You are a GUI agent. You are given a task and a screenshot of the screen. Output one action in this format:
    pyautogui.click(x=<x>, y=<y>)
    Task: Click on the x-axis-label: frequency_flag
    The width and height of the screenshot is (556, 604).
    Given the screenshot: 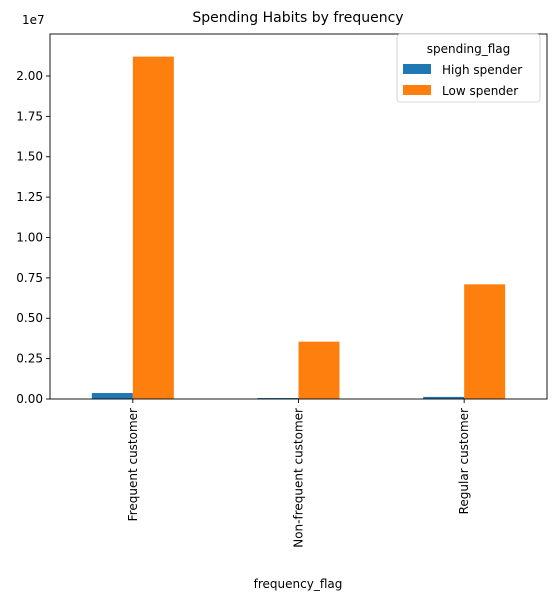 What is the action you would take?
    pyautogui.click(x=298, y=584)
    